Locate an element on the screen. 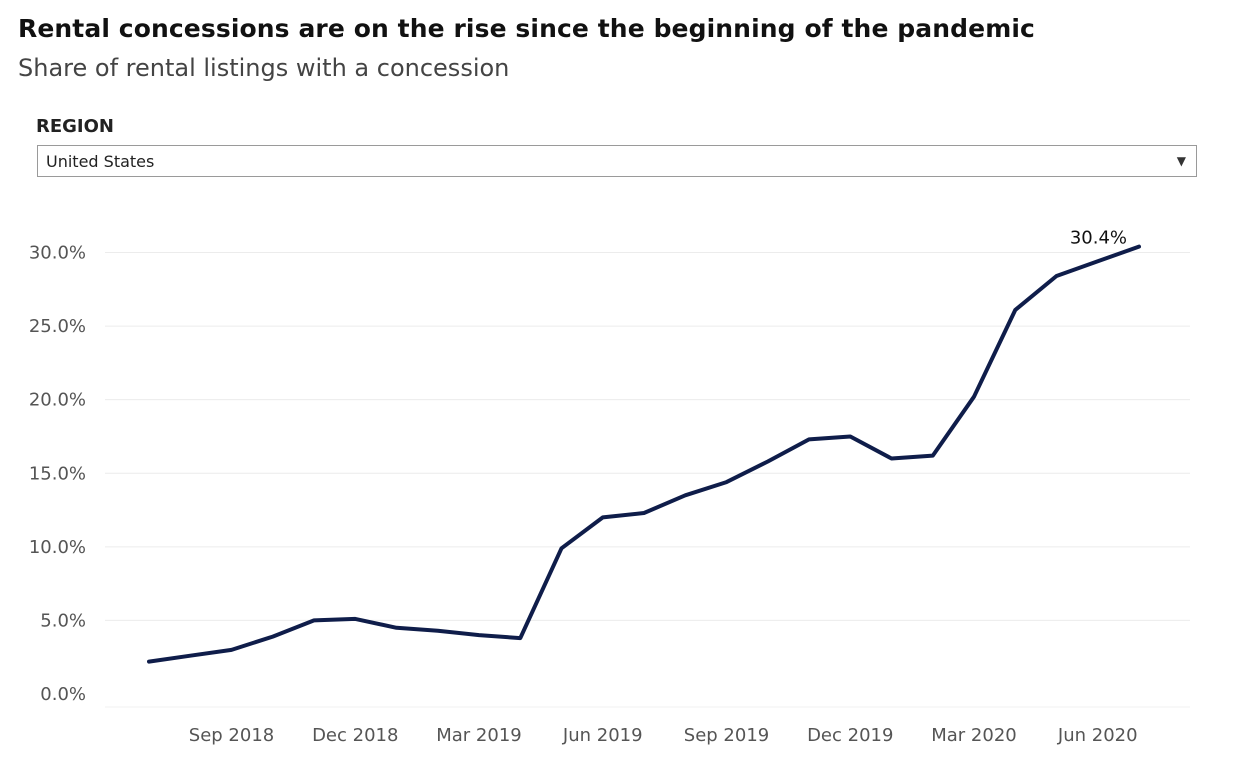 Image resolution: width=1233 pixels, height=761 pixels. region-select-value: United States is located at coordinates (100, 161).